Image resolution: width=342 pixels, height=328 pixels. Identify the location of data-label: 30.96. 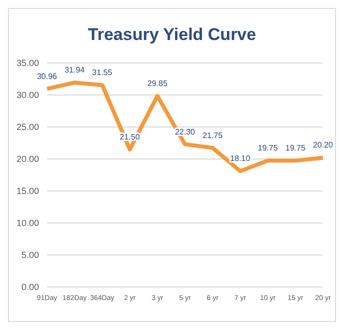
(47, 76).